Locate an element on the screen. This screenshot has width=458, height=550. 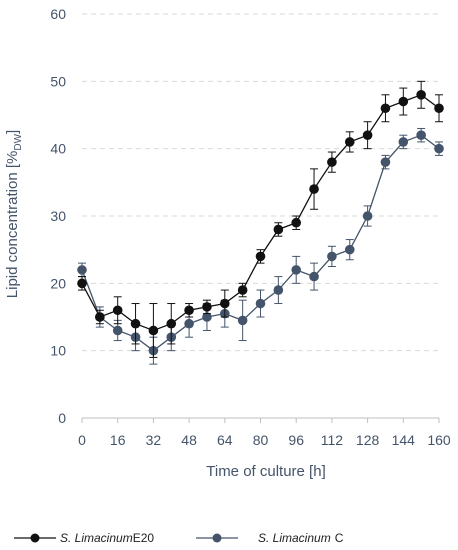
x-tick-label: 128 is located at coordinates (368, 440).